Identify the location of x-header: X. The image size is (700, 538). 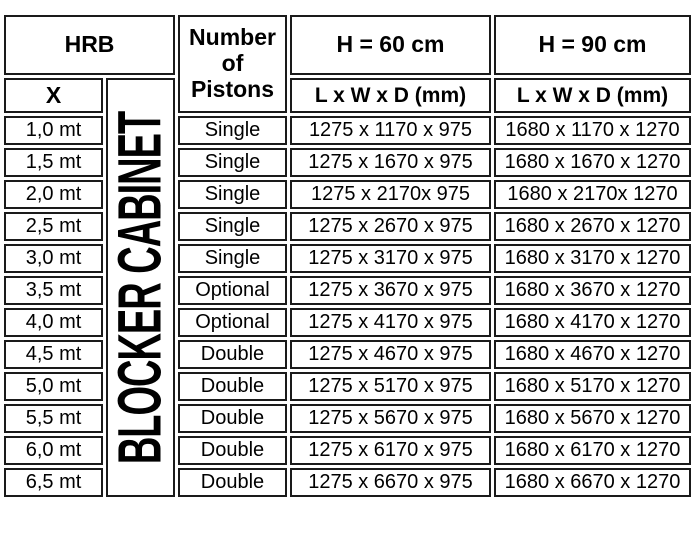
(53, 95).